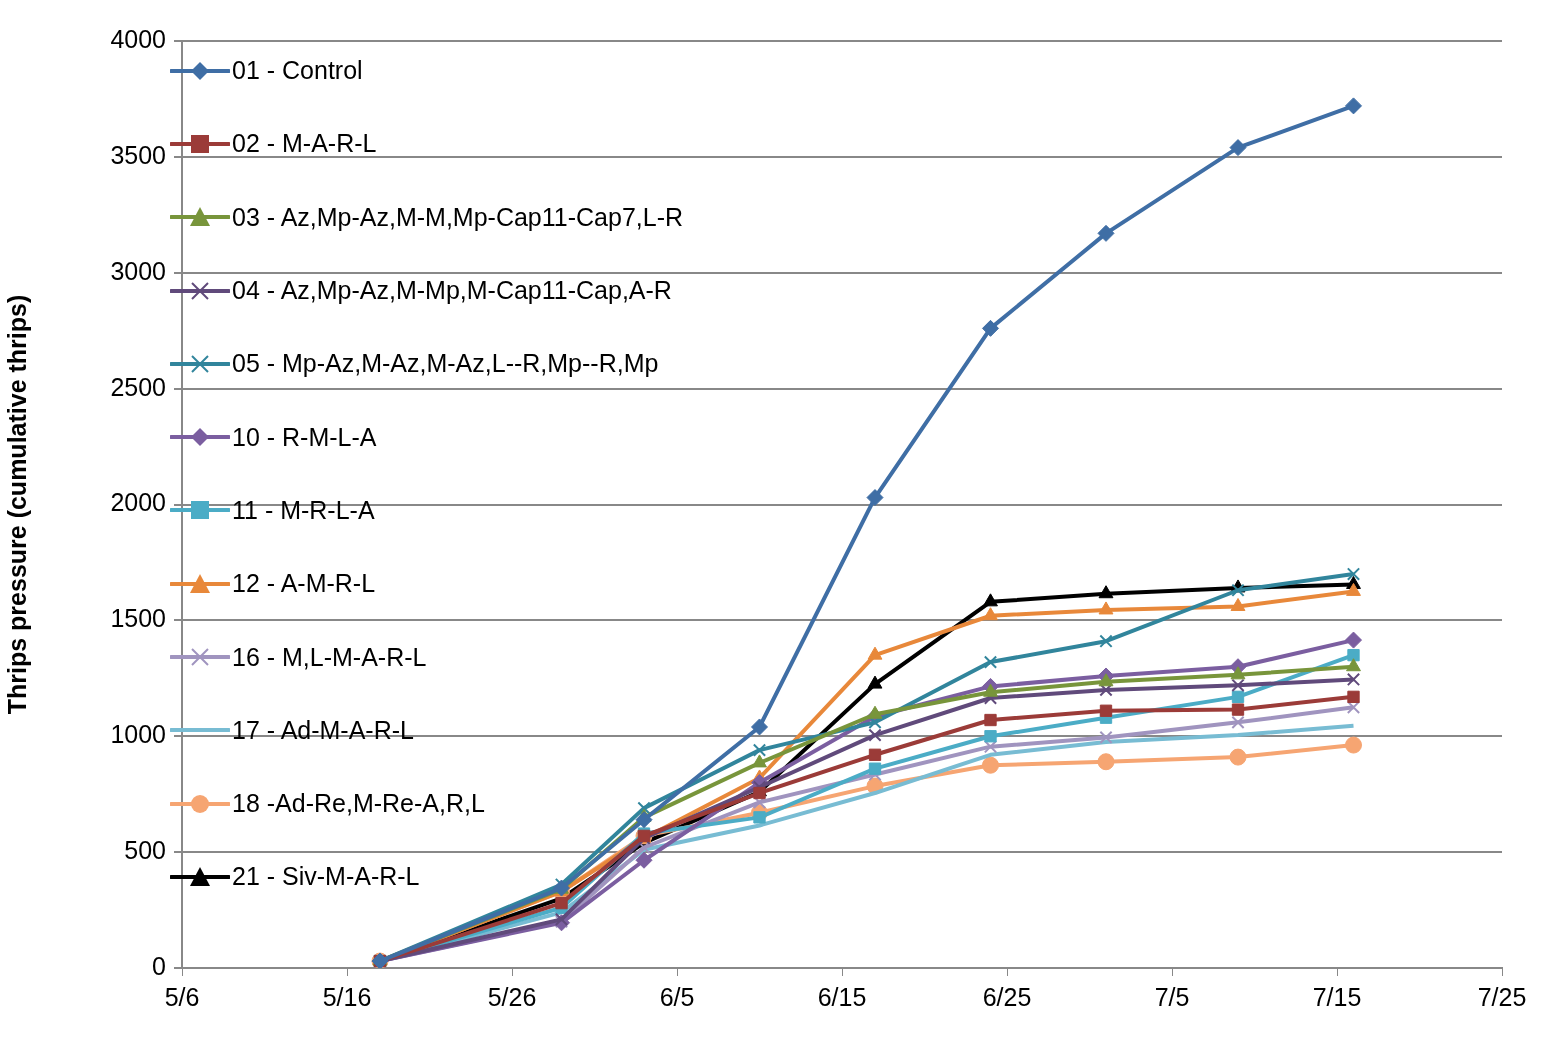  I want to click on legend-label: 16 - M,L-M-A-R-L, so click(329, 657).